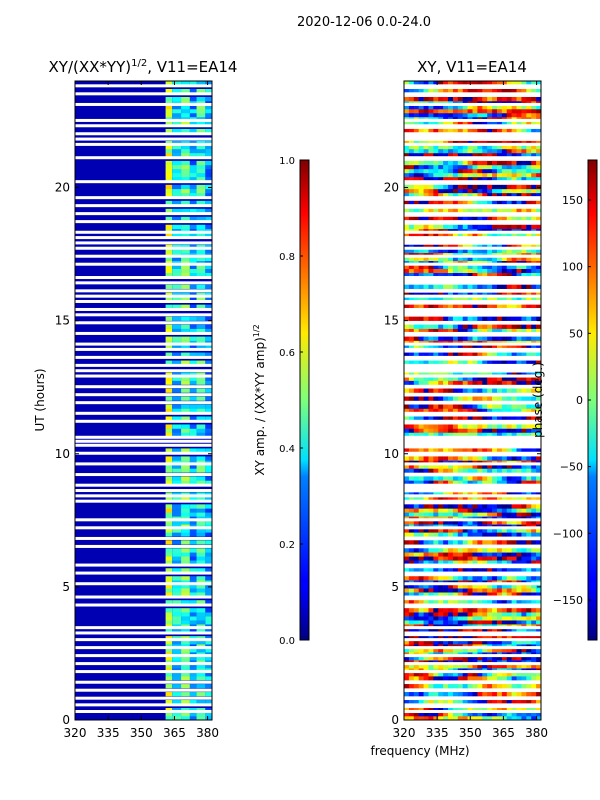  What do you see at coordinates (472, 672) in the screenshot?
I see `phase-gap` at bounding box center [472, 672].